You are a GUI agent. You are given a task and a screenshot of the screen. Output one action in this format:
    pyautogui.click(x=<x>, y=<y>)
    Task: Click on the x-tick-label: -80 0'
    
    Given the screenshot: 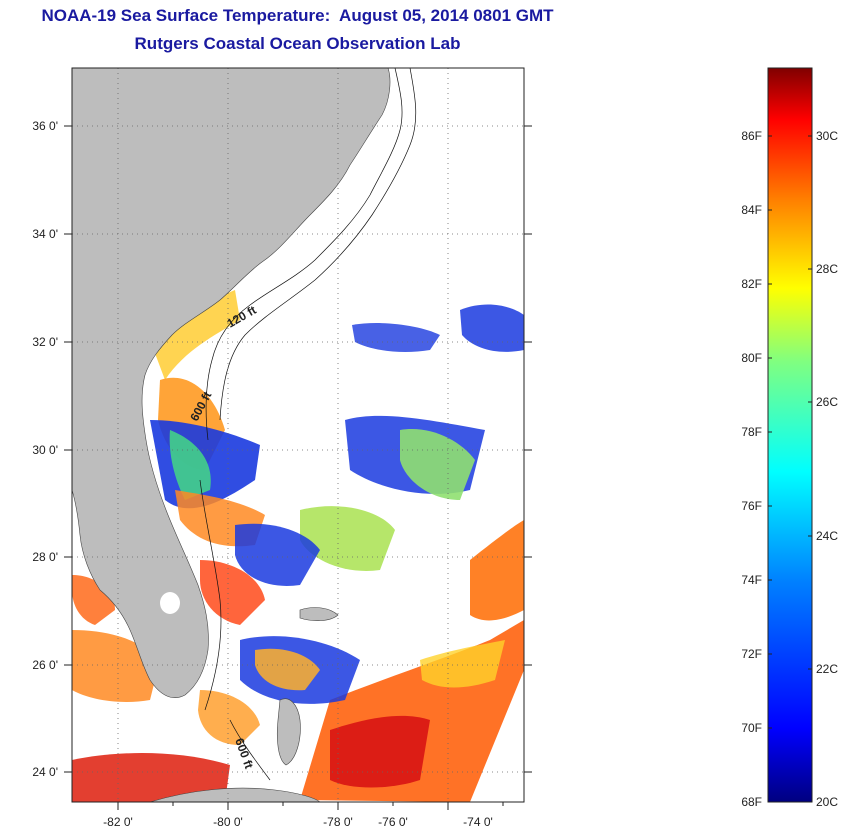 What is the action you would take?
    pyautogui.click(x=228, y=822)
    